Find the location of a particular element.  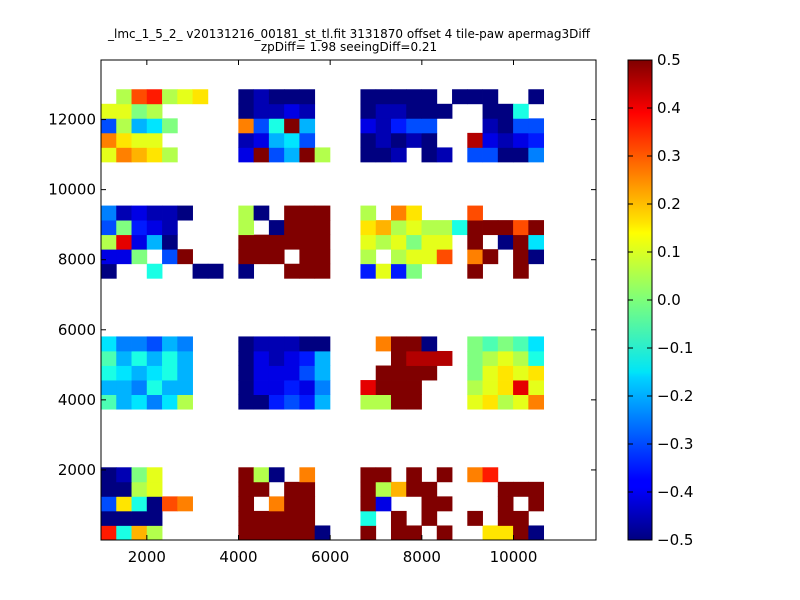

colorbar-tick-label: 0.2 is located at coordinates (669, 204).